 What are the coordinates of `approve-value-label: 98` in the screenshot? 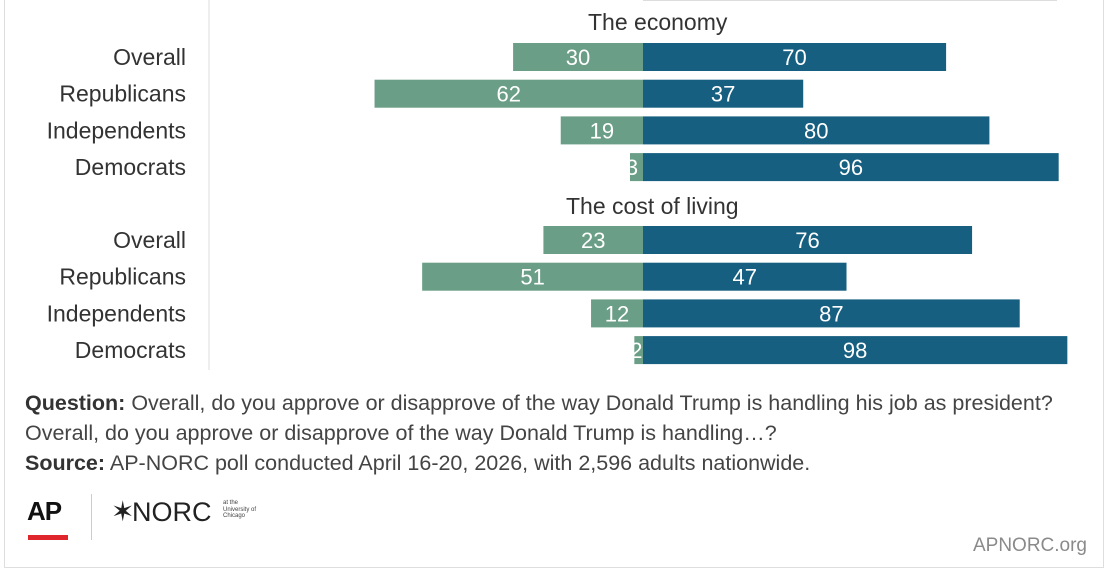 It's located at (855, 350).